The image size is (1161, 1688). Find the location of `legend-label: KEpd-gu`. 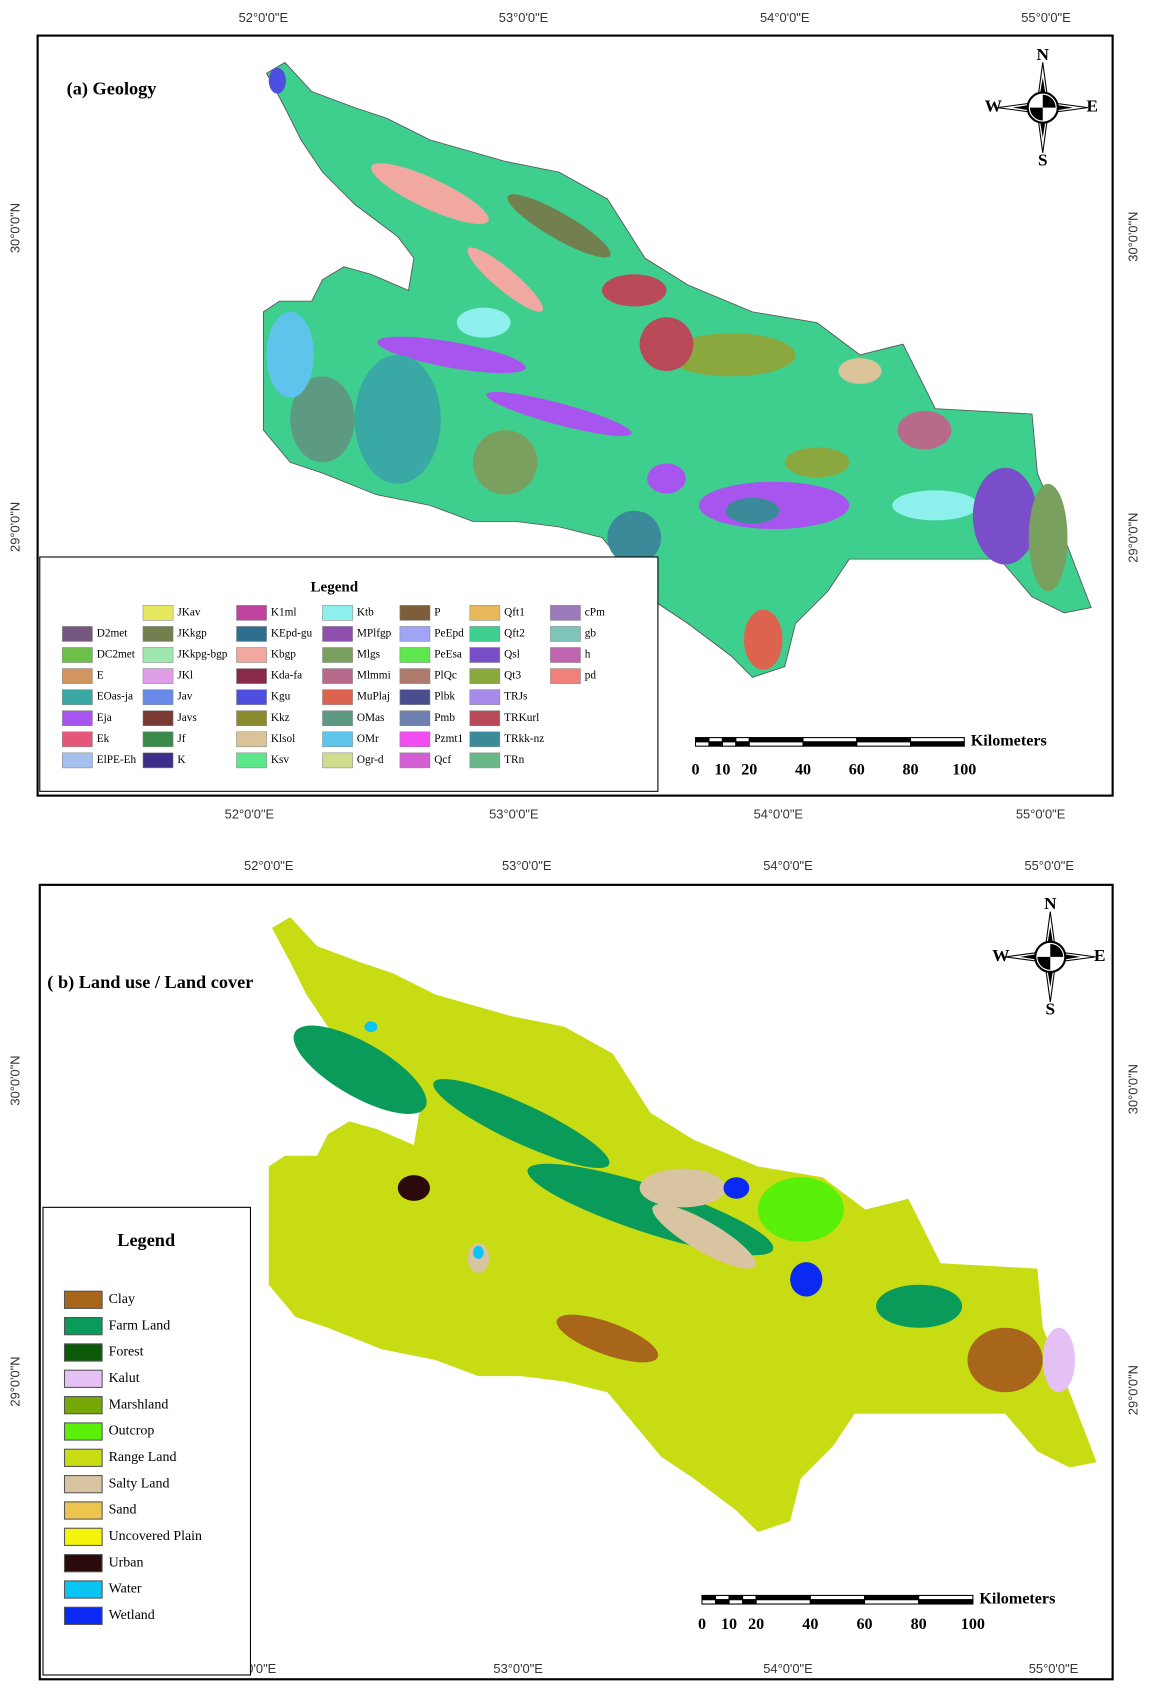

legend-label: KEpd-gu is located at coordinates (292, 634).